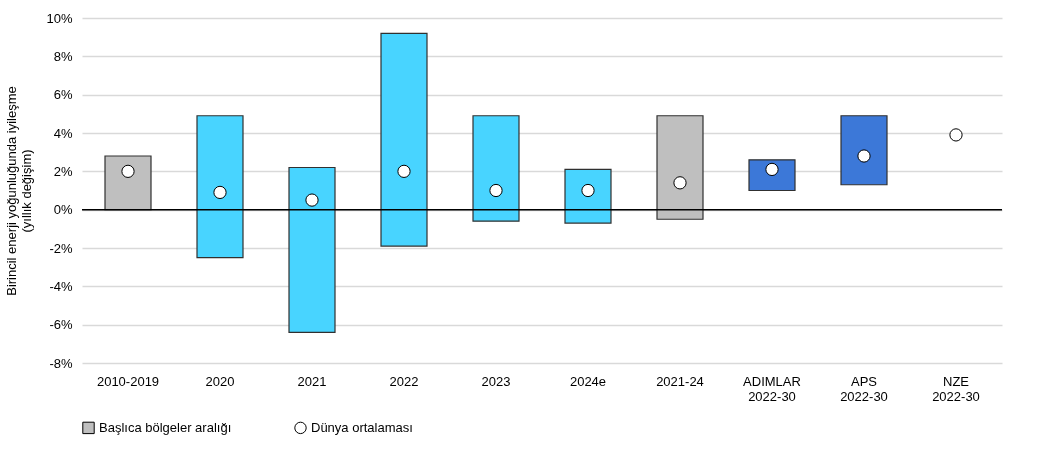  What do you see at coordinates (63, 133) in the screenshot?
I see `y-tick-label: 4%` at bounding box center [63, 133].